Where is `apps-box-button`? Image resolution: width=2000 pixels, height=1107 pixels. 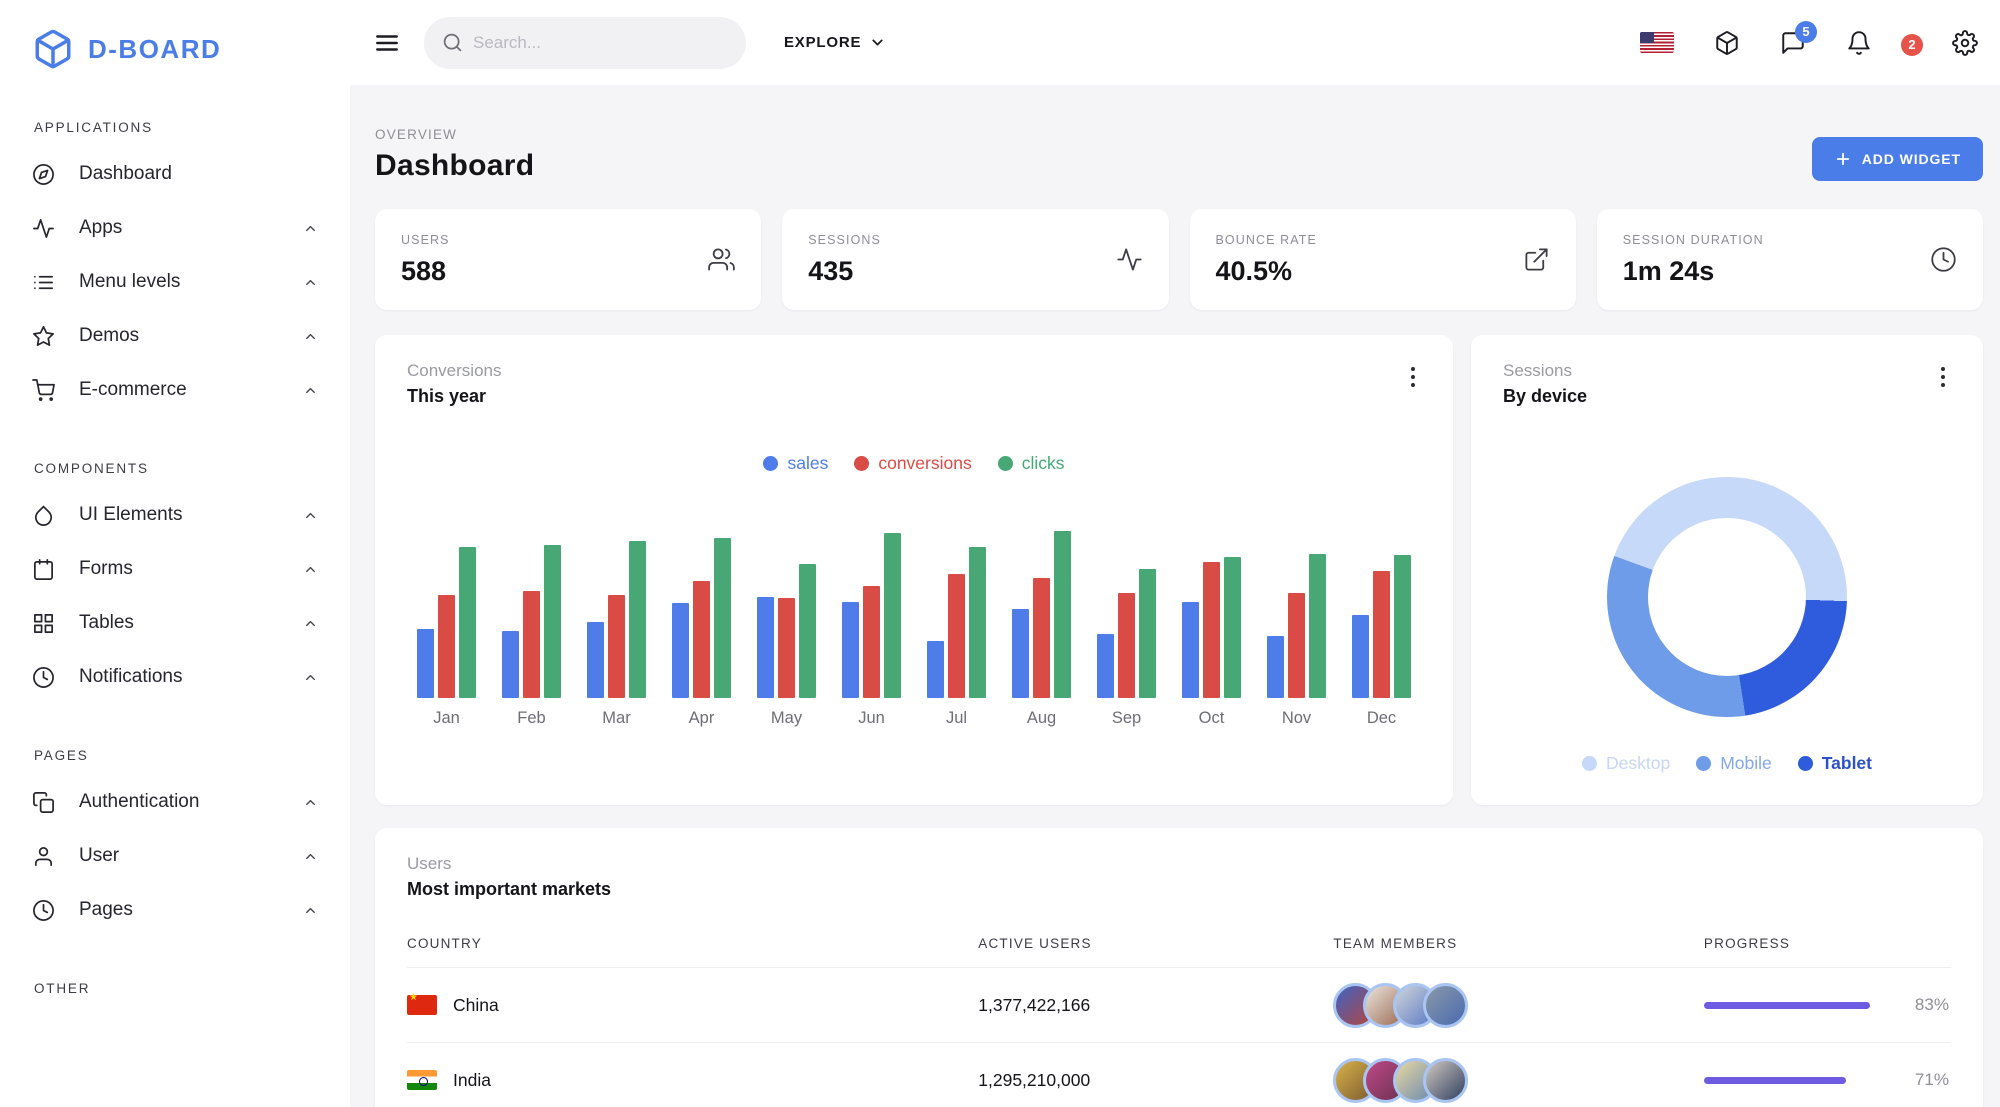 apps-box-button is located at coordinates (1727, 43).